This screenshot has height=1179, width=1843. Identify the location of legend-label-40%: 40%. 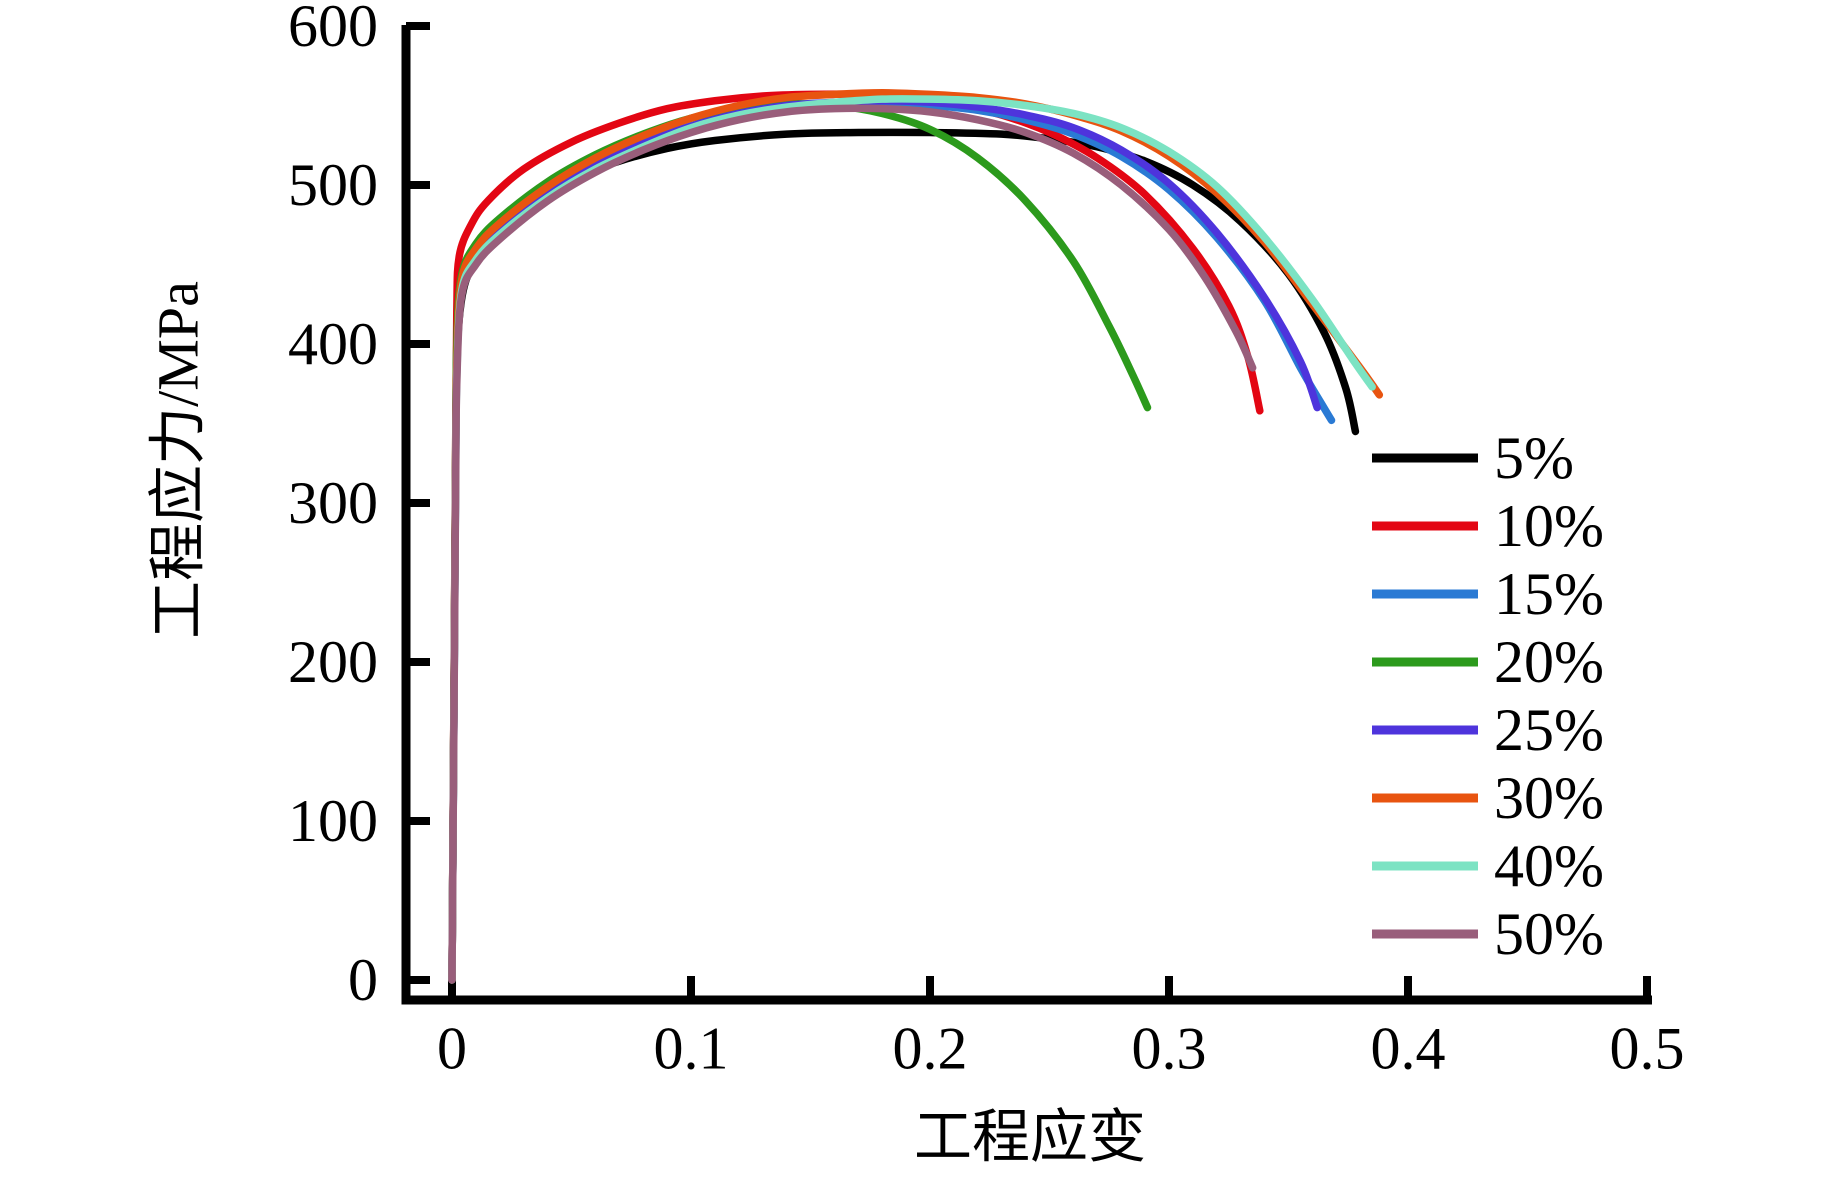
(1549, 866).